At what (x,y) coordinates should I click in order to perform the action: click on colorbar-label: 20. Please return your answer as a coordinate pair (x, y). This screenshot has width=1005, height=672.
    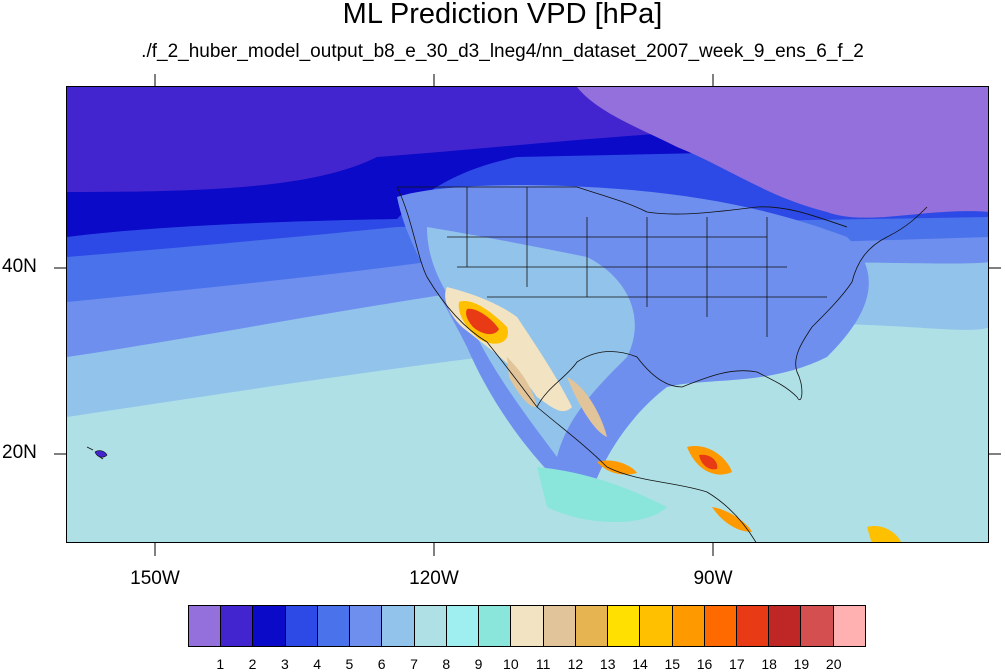
    Looking at the image, I should click on (833, 664).